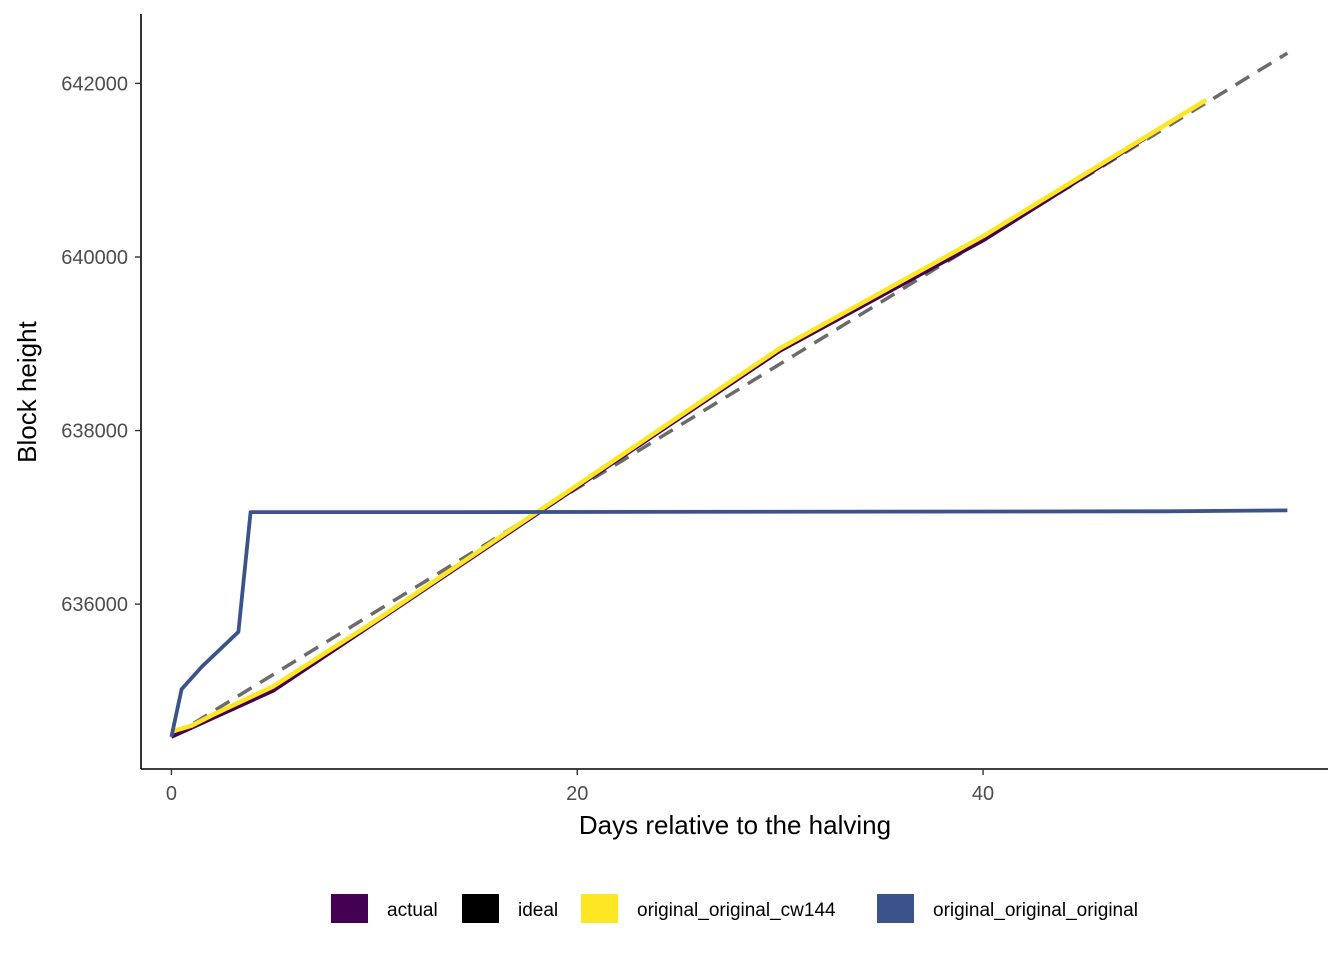 This screenshot has width=1344, height=960. What do you see at coordinates (101, 344) in the screenshot?
I see `y-axis-ticks: 636000 638000 640000 642000` at bounding box center [101, 344].